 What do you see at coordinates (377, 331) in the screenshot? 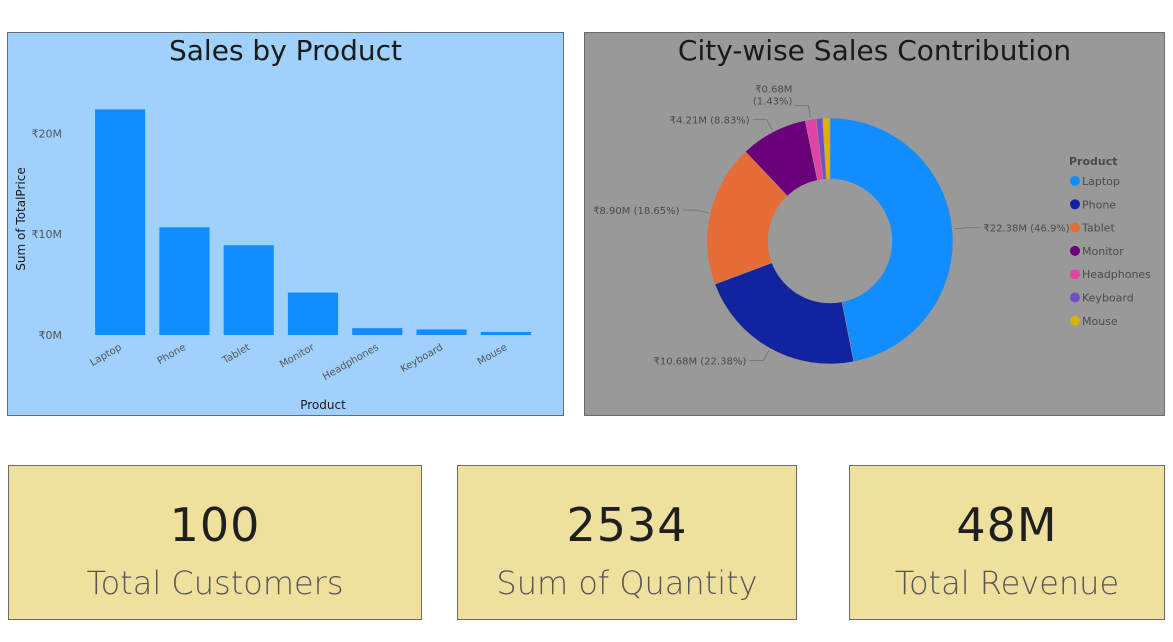
I see `bar-headphones` at bounding box center [377, 331].